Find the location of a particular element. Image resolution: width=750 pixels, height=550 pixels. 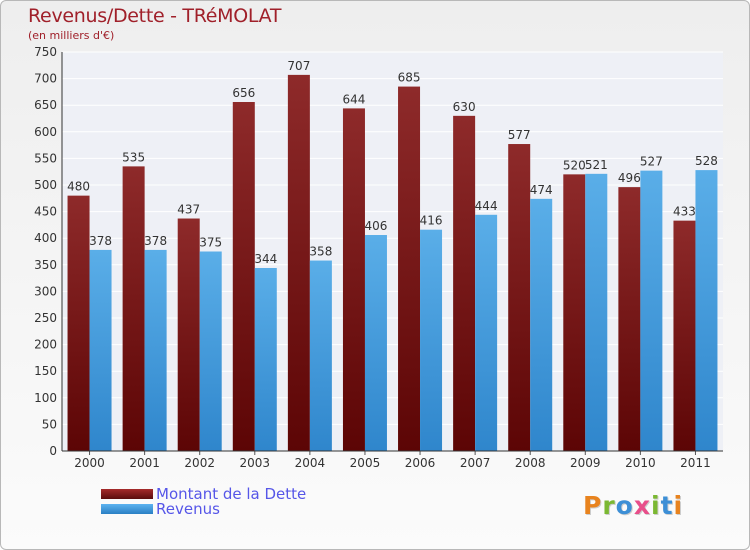

legend-swatch-debt is located at coordinates (127, 494).